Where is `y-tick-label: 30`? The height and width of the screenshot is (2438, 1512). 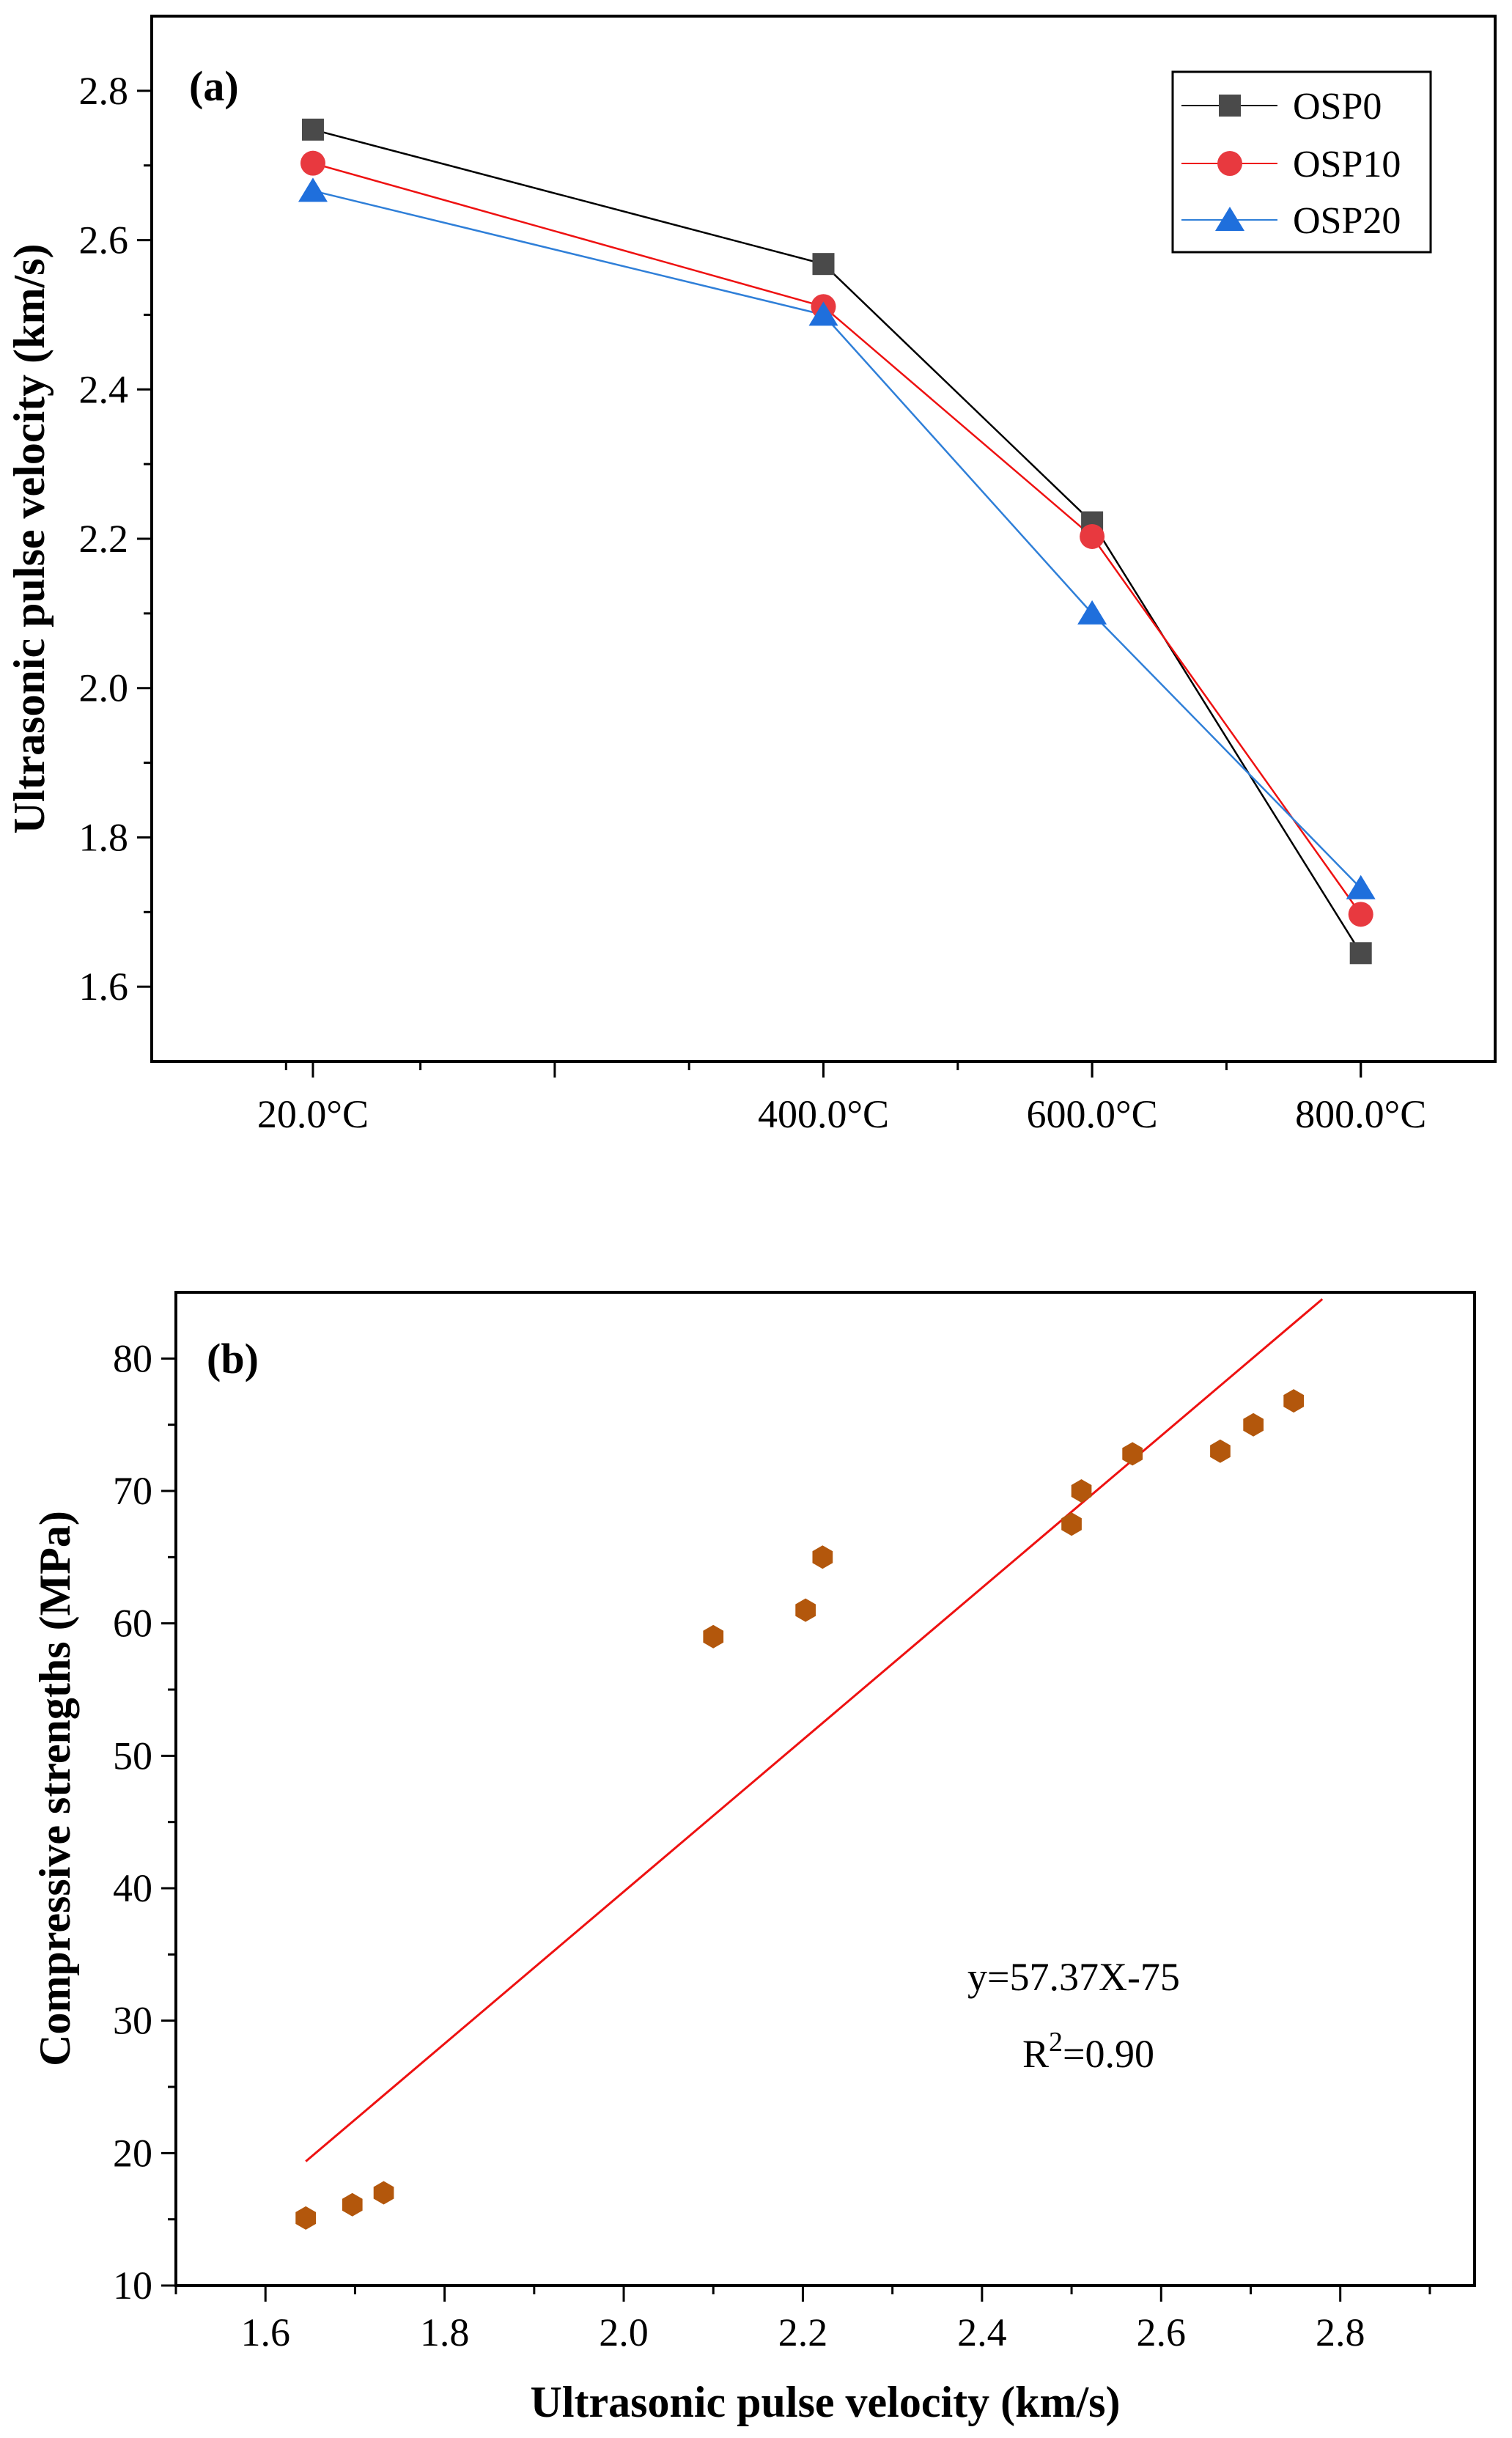 y-tick-label: 30 is located at coordinates (132, 2021).